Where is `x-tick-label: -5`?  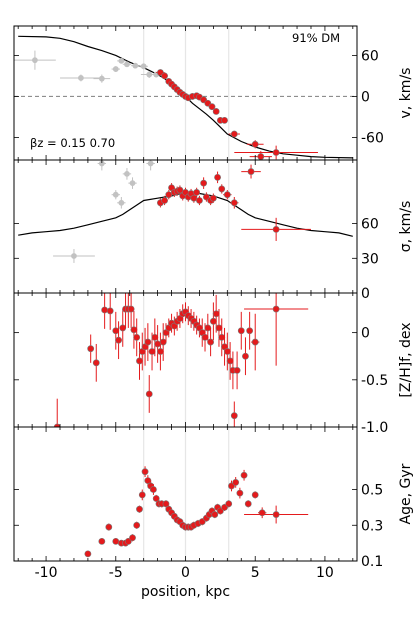
x-tick-label: -5 is located at coordinates (116, 573).